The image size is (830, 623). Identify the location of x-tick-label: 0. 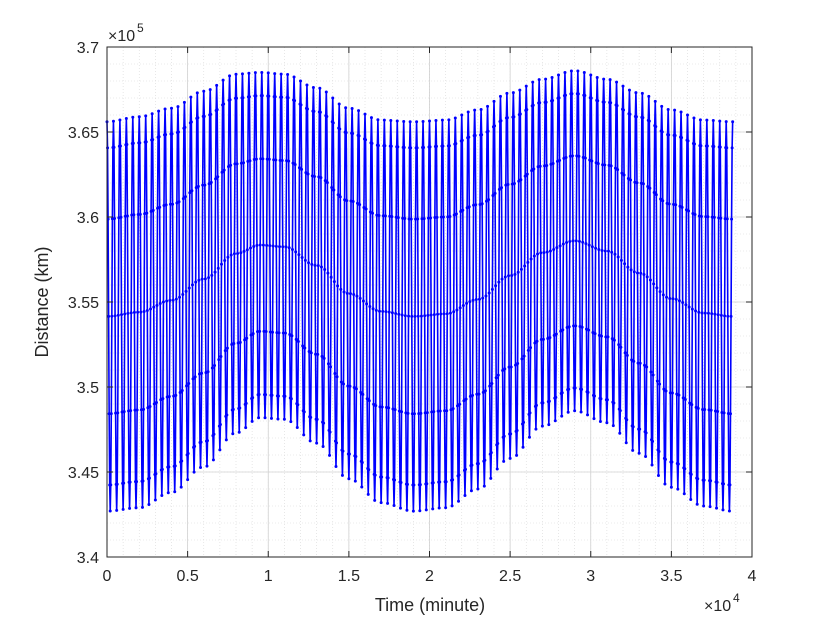
(107, 576).